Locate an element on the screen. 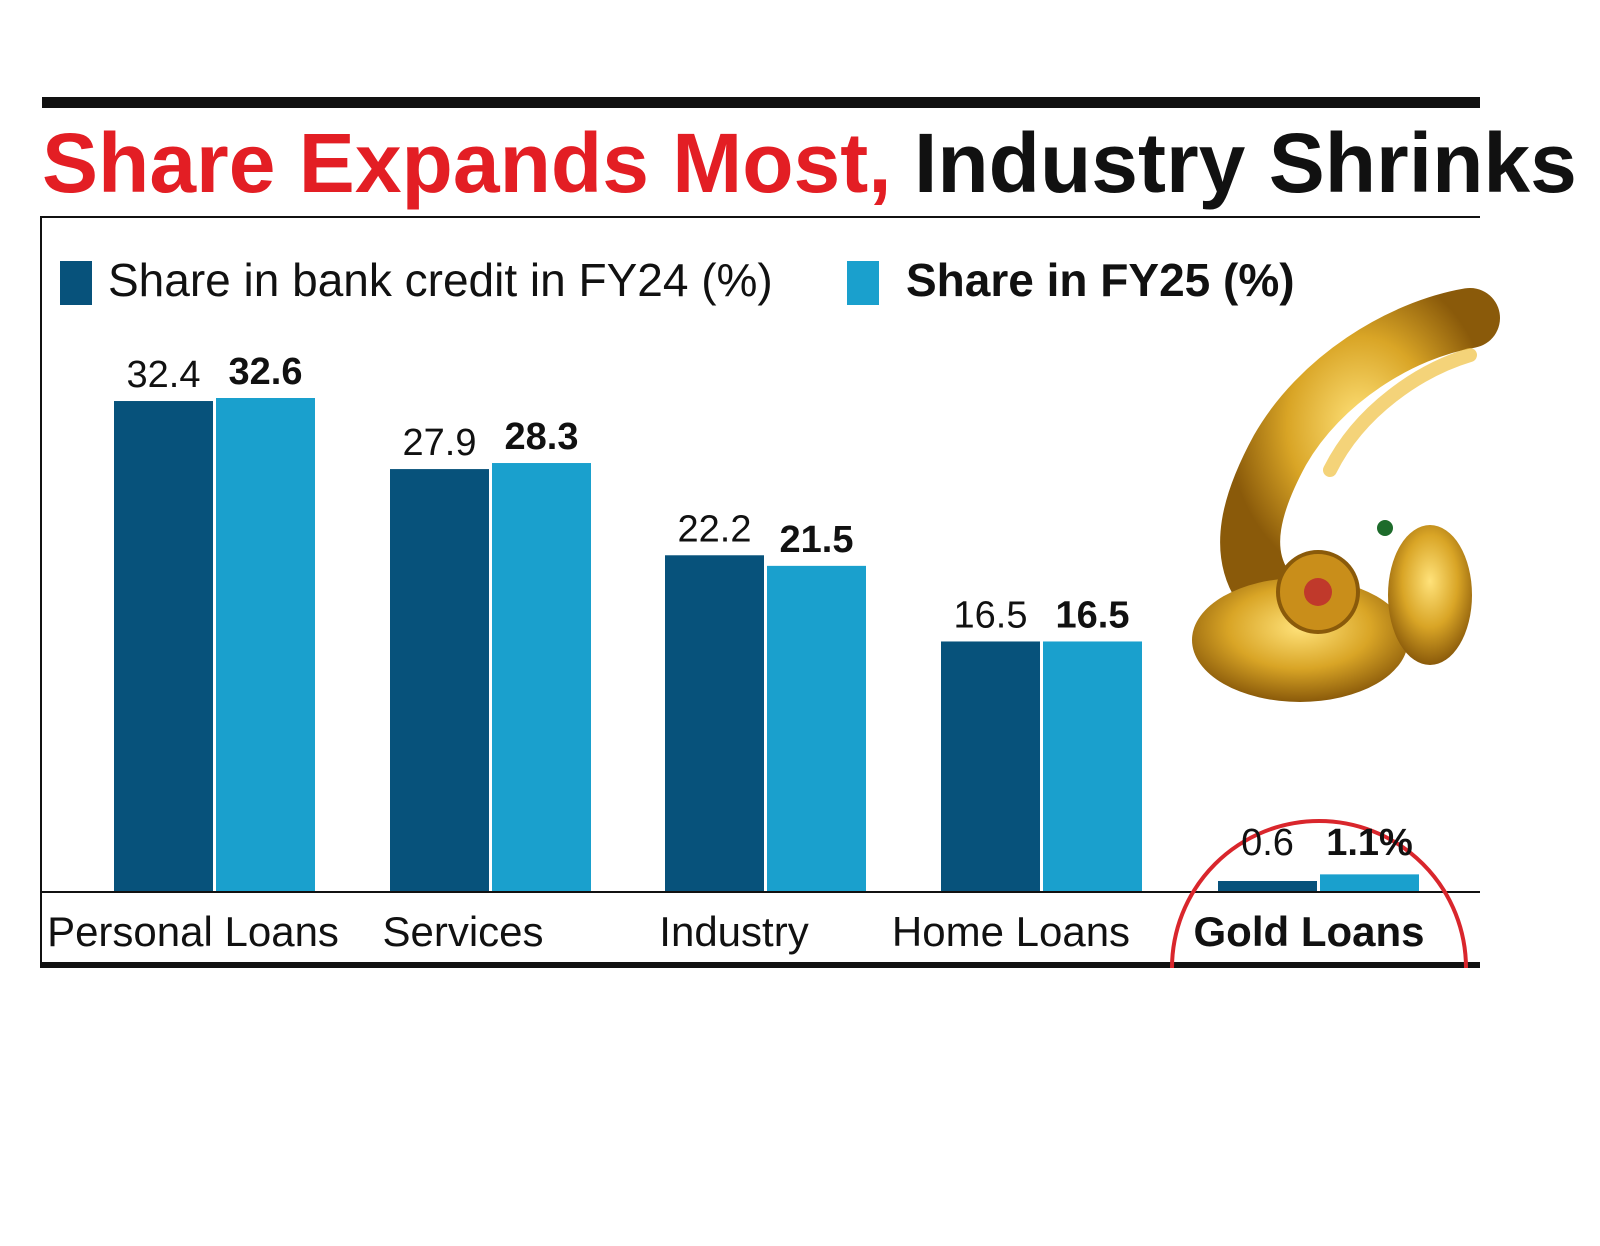 This screenshot has height=1246, width=1600. category-label-home-loans: Home Loans is located at coordinates (1011, 931).